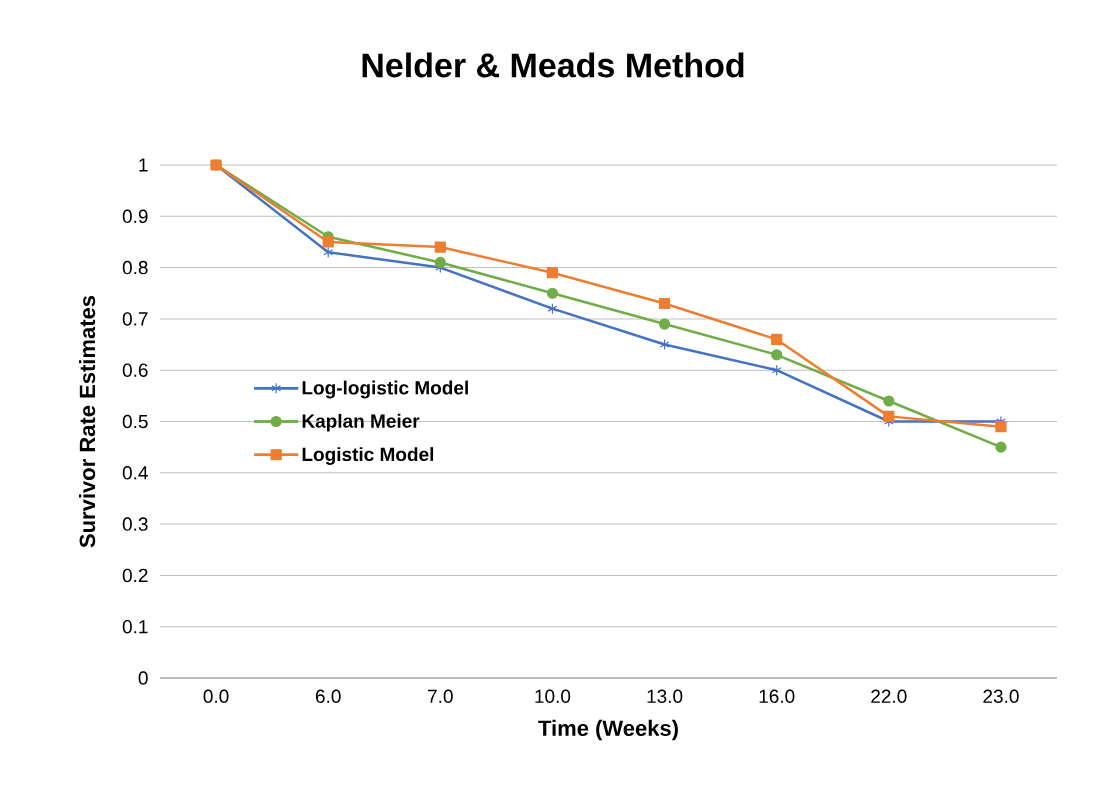 This screenshot has height=796, width=1107. Describe the element at coordinates (87, 421) in the screenshot. I see `y-axis-title: Survivor Rate Estimates` at that location.